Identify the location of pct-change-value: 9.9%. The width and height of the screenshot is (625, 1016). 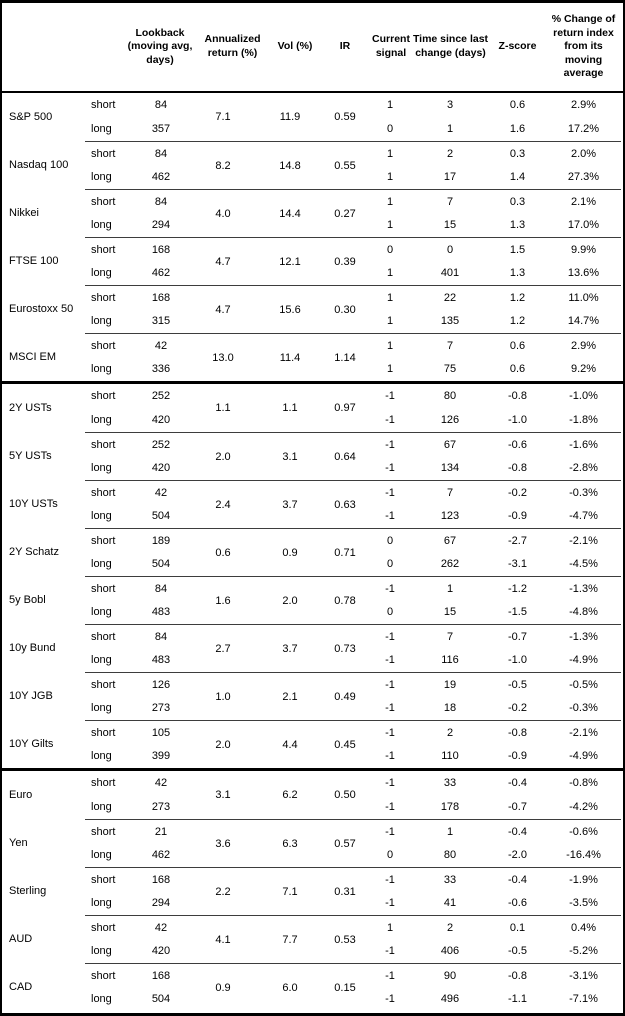
(583, 249).